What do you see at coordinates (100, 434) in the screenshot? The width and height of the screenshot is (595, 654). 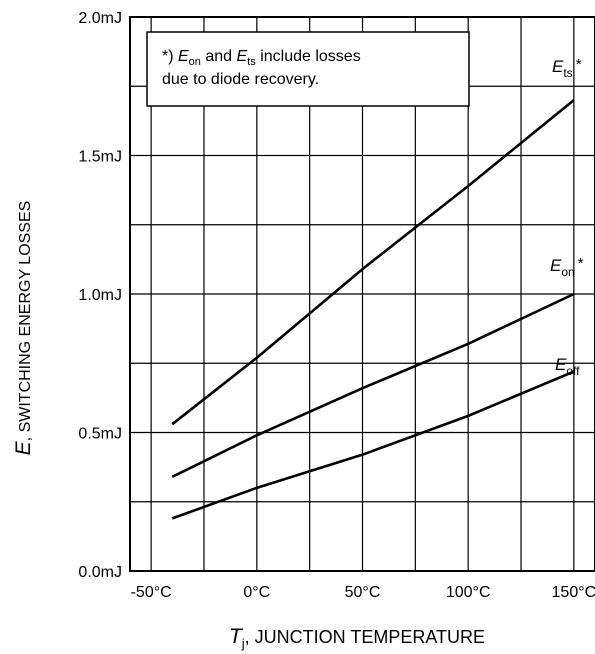 I see `y-tick-label: 0.5mJ` at bounding box center [100, 434].